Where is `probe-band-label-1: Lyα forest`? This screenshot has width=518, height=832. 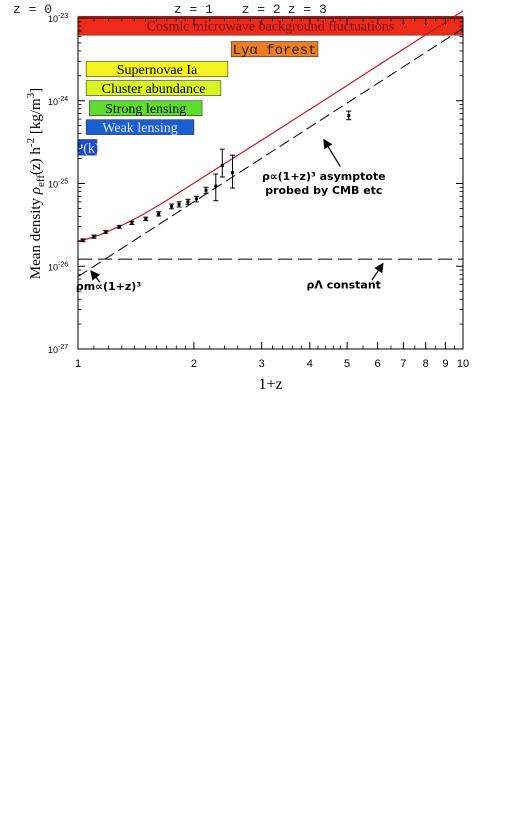
probe-band-label-1: Lyα forest is located at coordinates (275, 51).